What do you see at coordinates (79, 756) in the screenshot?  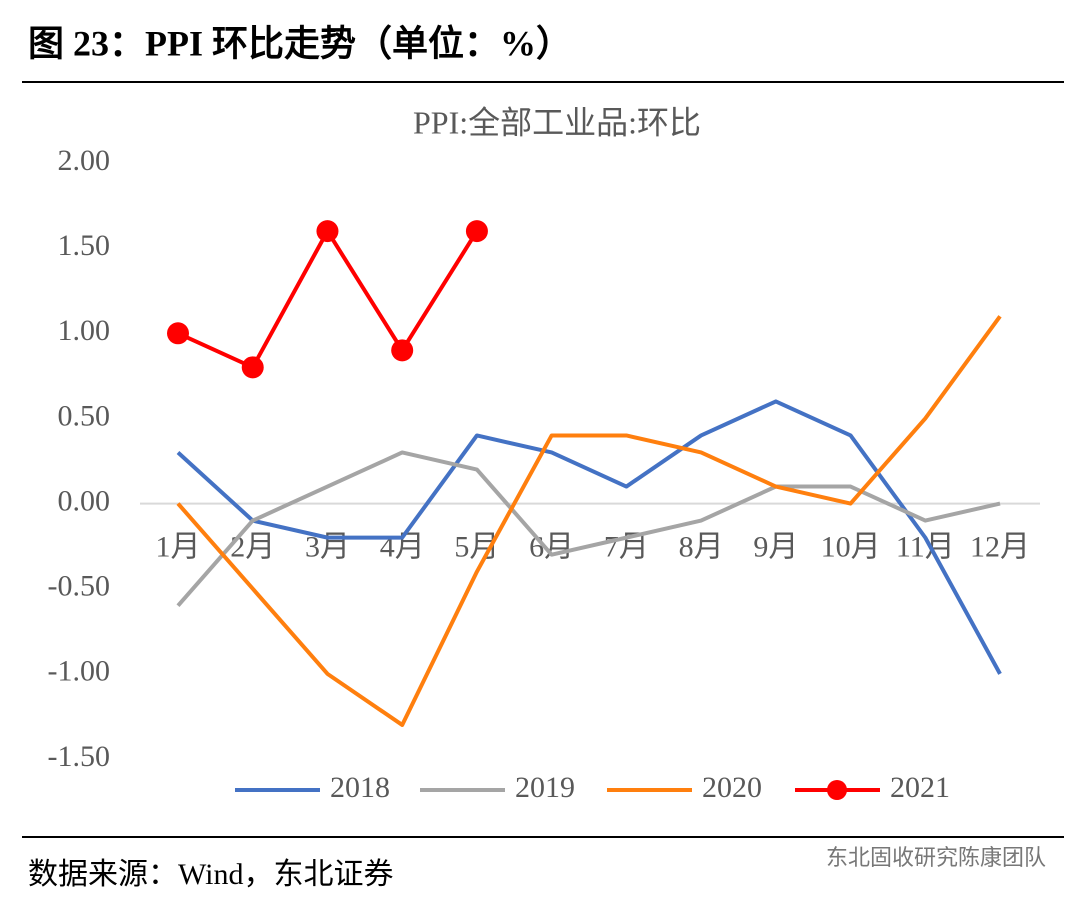 I see `y-tick-label: -1.50` at bounding box center [79, 756].